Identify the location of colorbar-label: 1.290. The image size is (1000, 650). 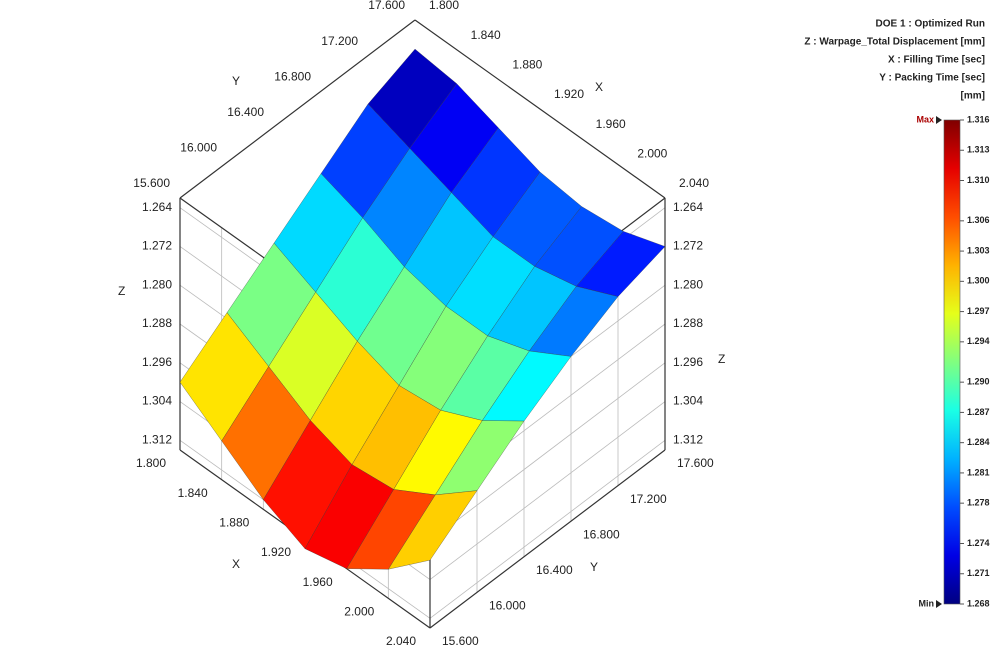
(978, 382).